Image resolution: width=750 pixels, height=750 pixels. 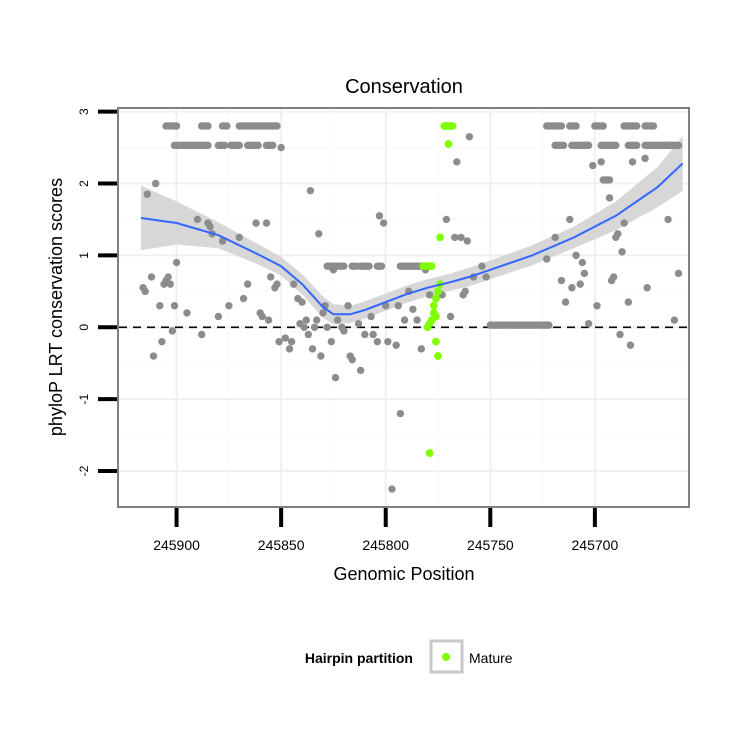 I want to click on y-tick-label: 1, so click(x=84, y=255).